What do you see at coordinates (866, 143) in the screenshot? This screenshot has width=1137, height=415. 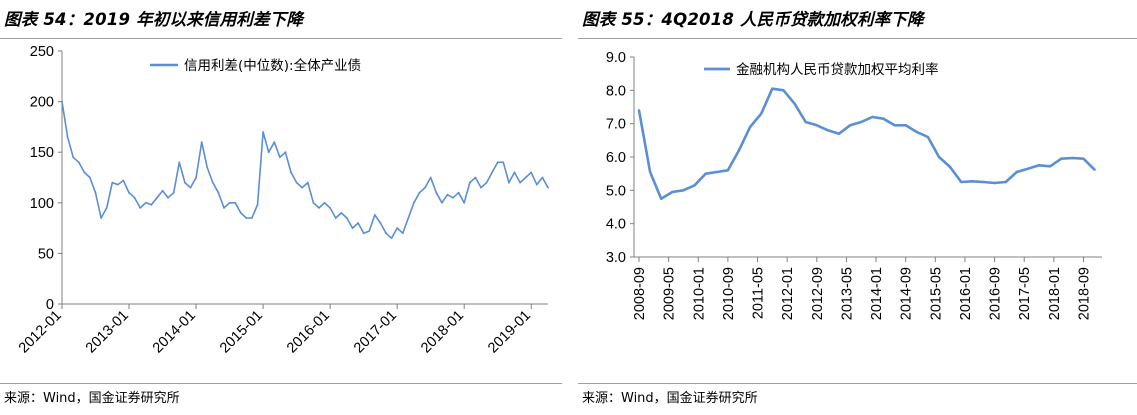 I see `series-line` at bounding box center [866, 143].